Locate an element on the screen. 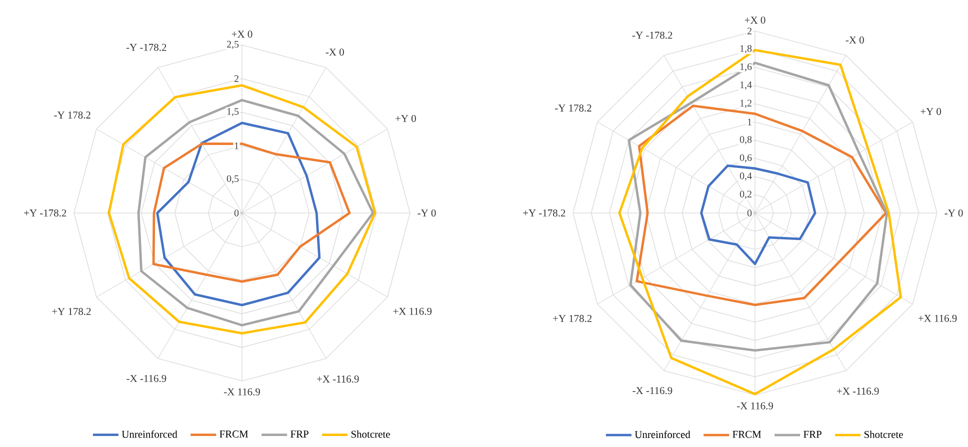 Image resolution: width=968 pixels, height=447 pixels. y-tick-label: 1,5 is located at coordinates (233, 112).